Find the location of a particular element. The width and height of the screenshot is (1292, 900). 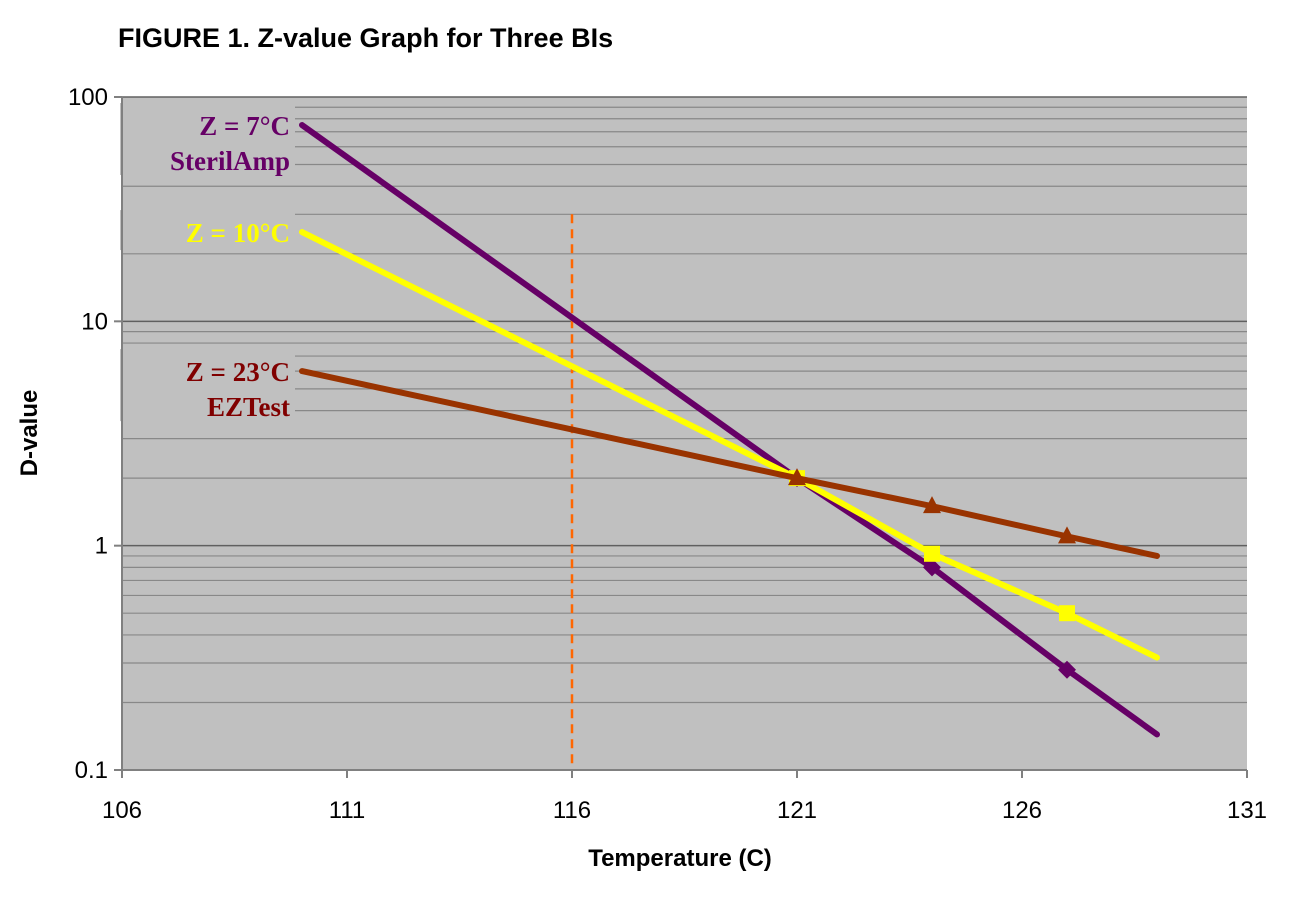

y-tick-label: 100 is located at coordinates (88, 97).